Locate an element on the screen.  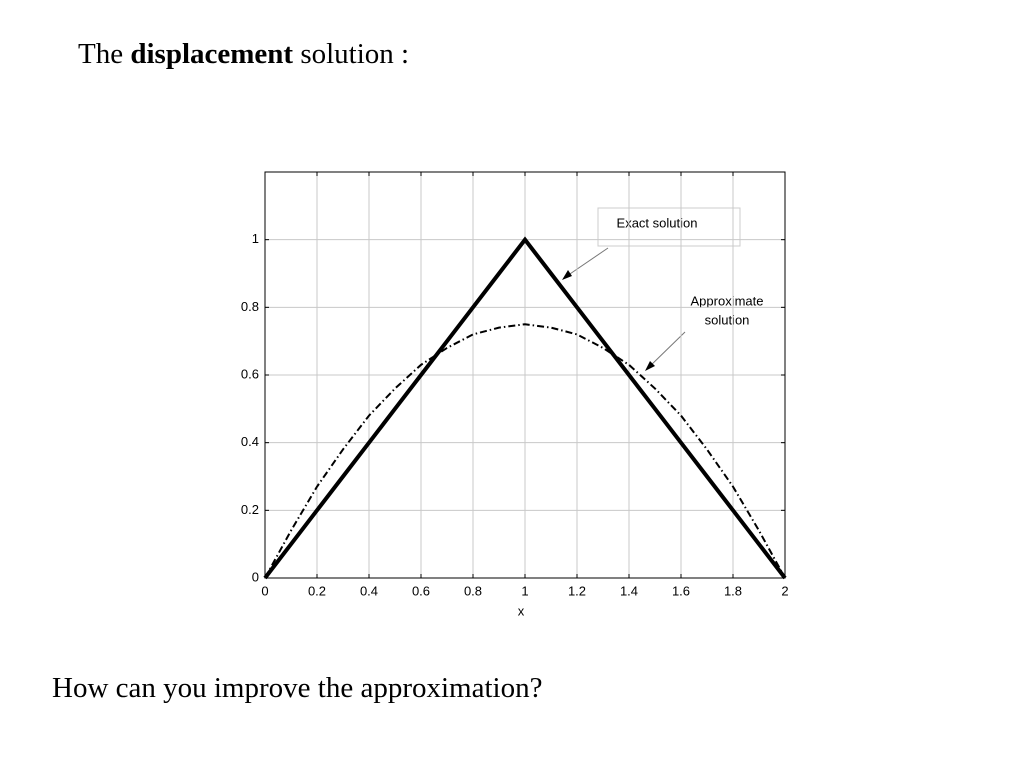
x-tick-label: 0 is located at coordinates (264, 590).